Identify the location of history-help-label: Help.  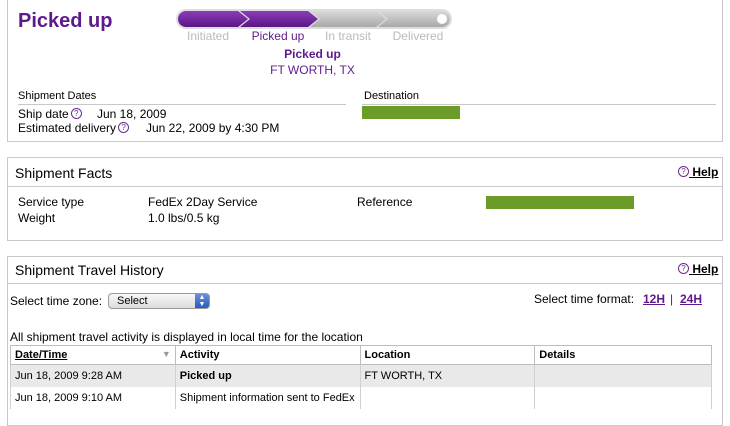
(705, 269).